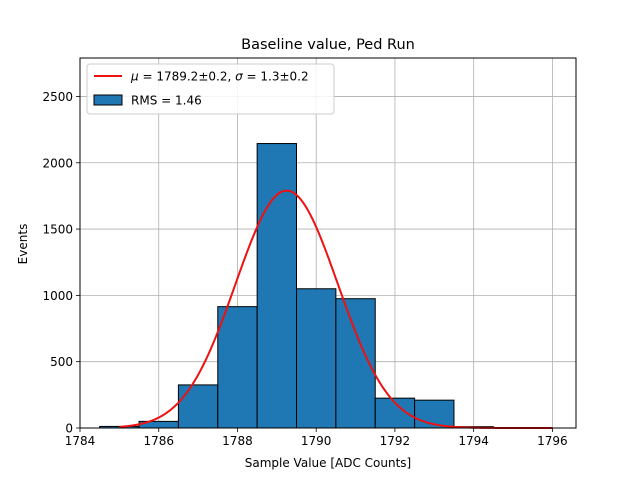  What do you see at coordinates (166, 101) in the screenshot?
I see `legend-histogram-label: RMS = 1.46` at bounding box center [166, 101].